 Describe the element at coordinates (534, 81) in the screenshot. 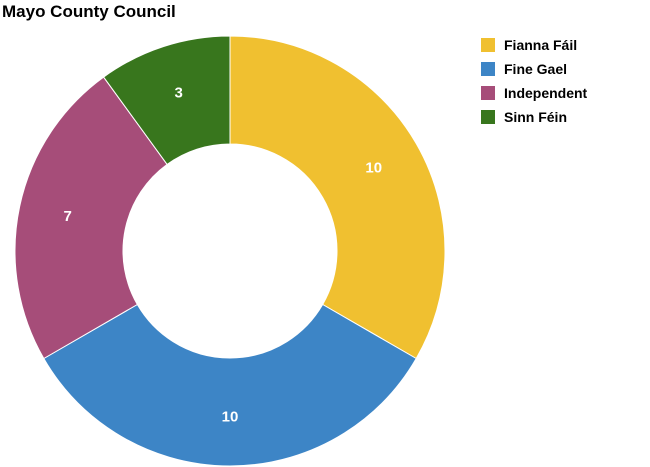

I see `legend: Fianna Fáil Fine Gael Independent Sinn Féin` at that location.